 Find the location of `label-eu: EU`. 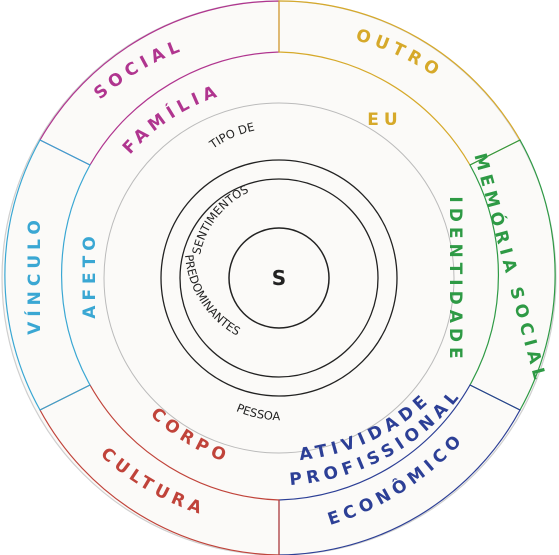

label-eu: EU is located at coordinates (384, 120).